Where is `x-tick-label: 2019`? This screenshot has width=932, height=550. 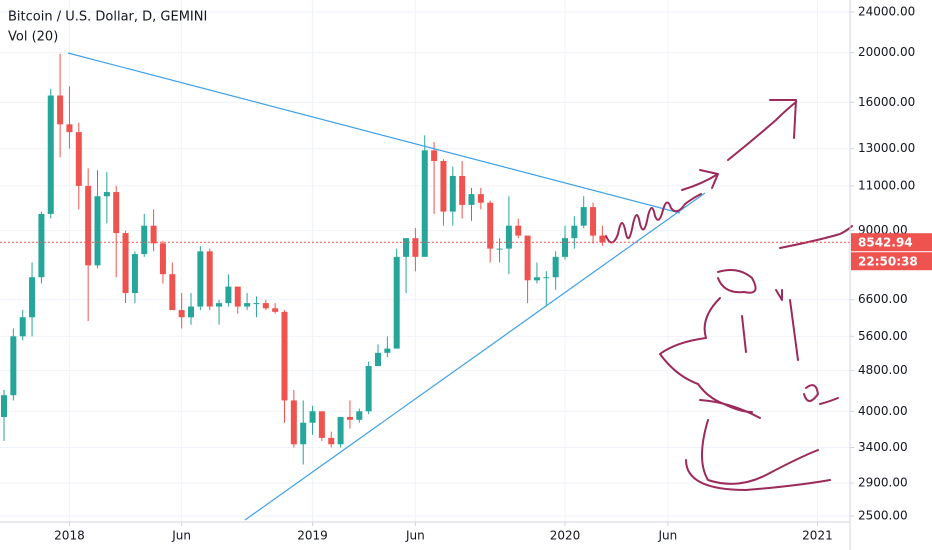 x-tick-label: 2019 is located at coordinates (312, 536).